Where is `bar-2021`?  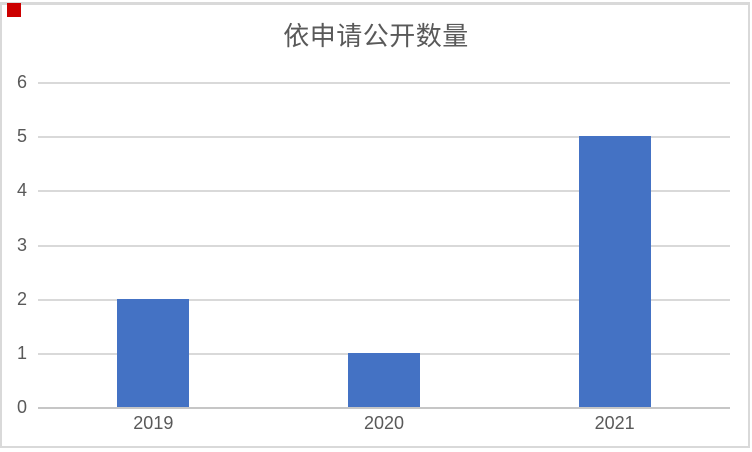 bar-2021 is located at coordinates (614, 271).